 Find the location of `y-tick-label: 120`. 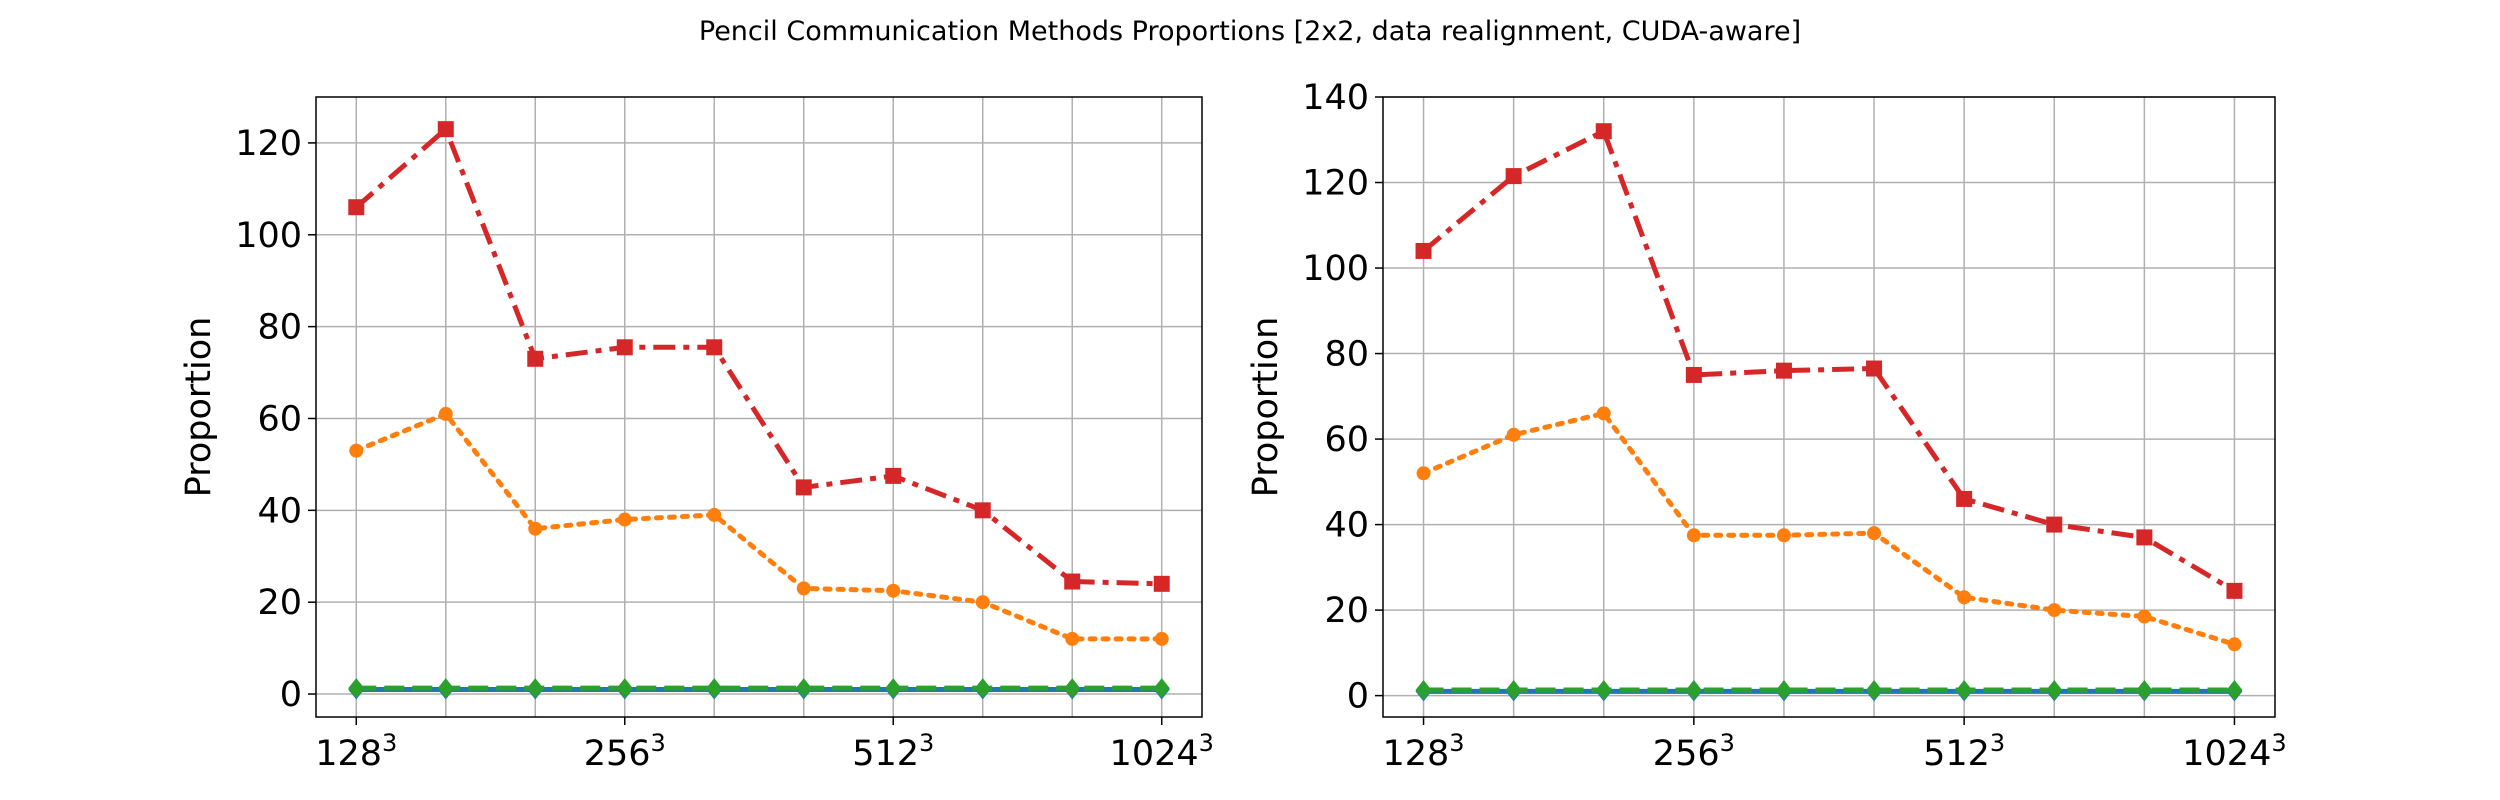

y-tick-label: 120 is located at coordinates (1335, 184).